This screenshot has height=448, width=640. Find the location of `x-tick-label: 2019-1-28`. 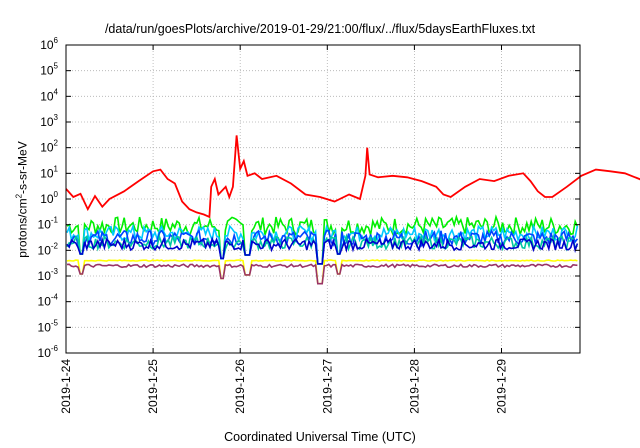

x-tick-label: 2019-1-28 is located at coordinates (414, 386).